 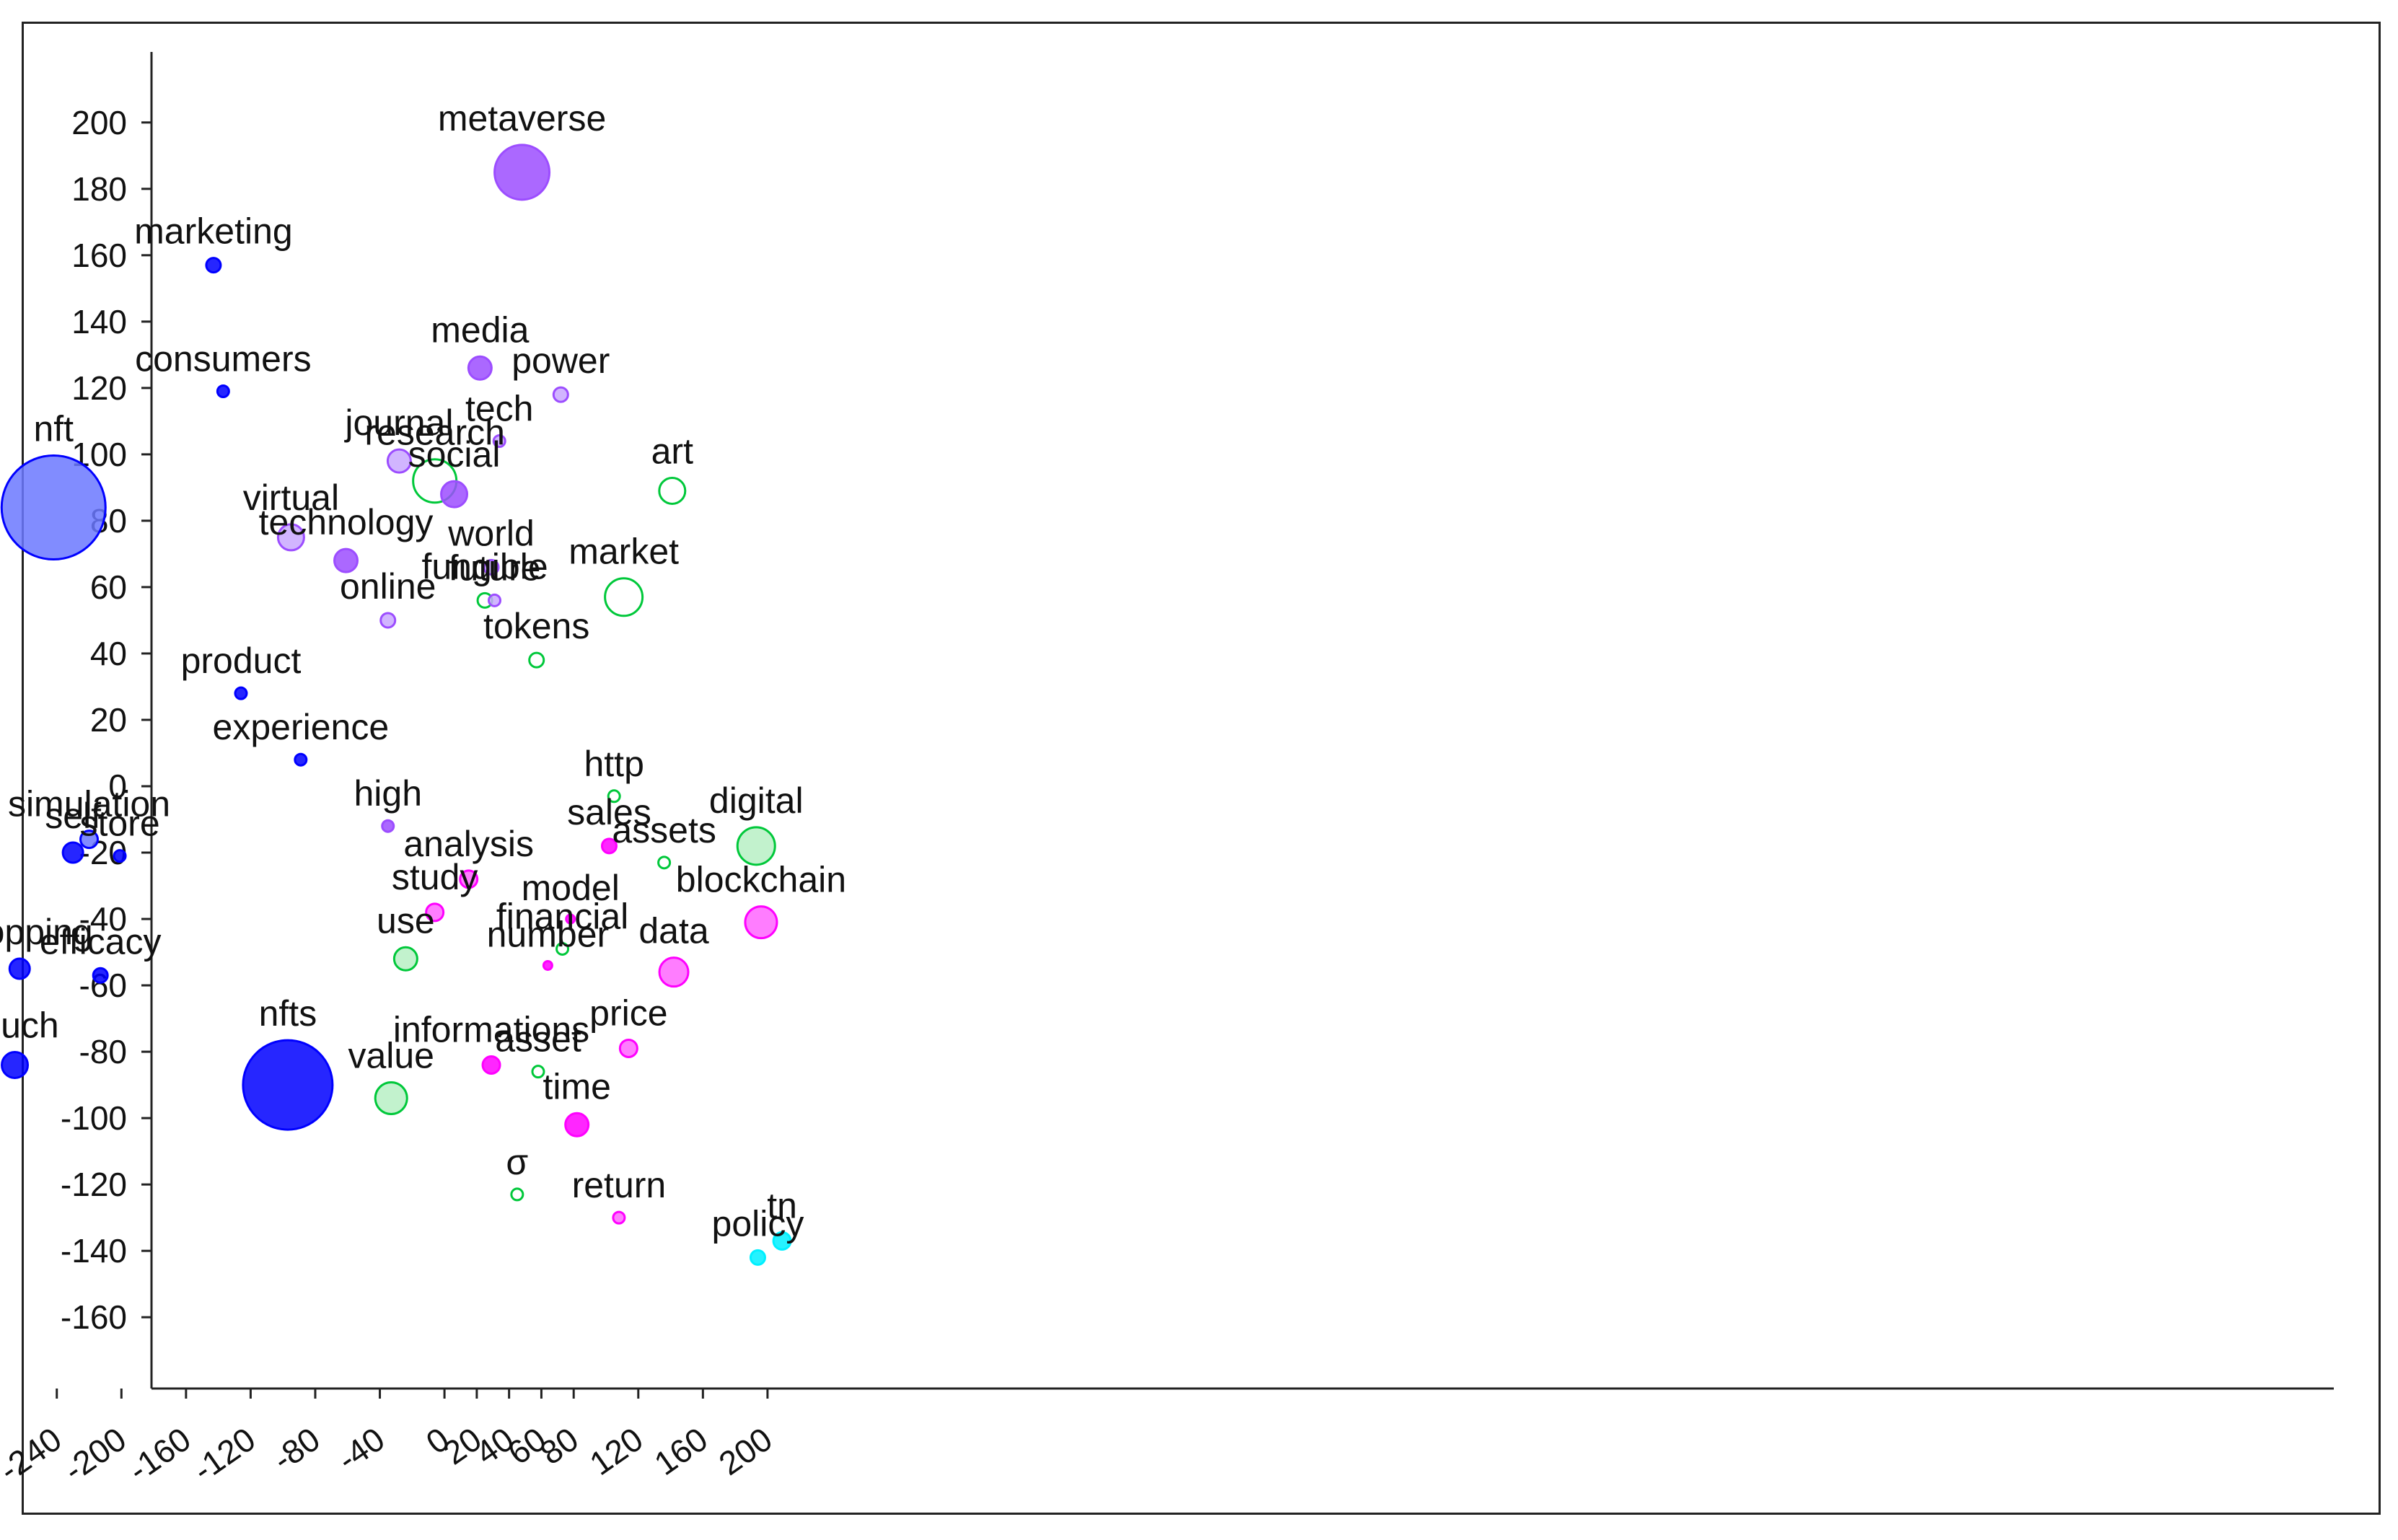 I want to click on point-shopping, so click(x=20, y=969).